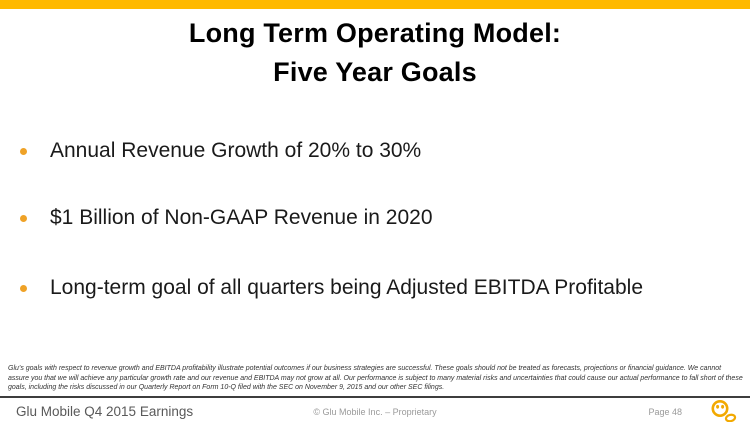 This screenshot has height=422, width=750. I want to click on bullet-text: Annual Revenue Growth of 20% to 30%, so click(236, 150).